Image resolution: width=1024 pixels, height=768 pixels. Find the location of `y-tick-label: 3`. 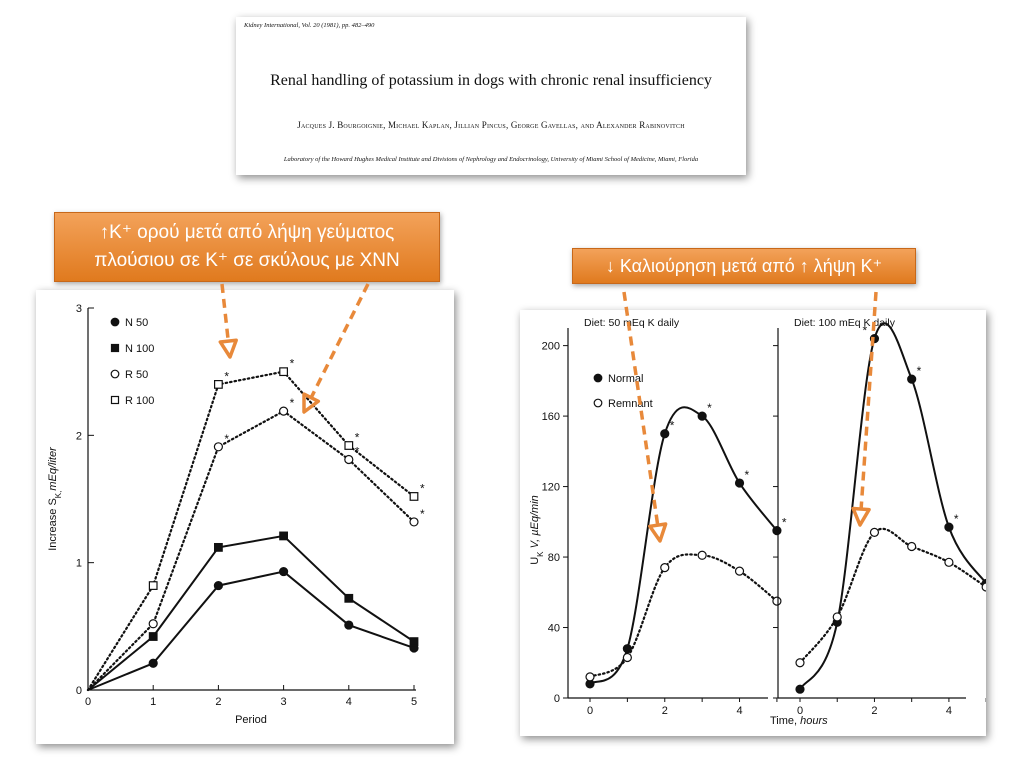

y-tick-label: 3 is located at coordinates (79, 309).